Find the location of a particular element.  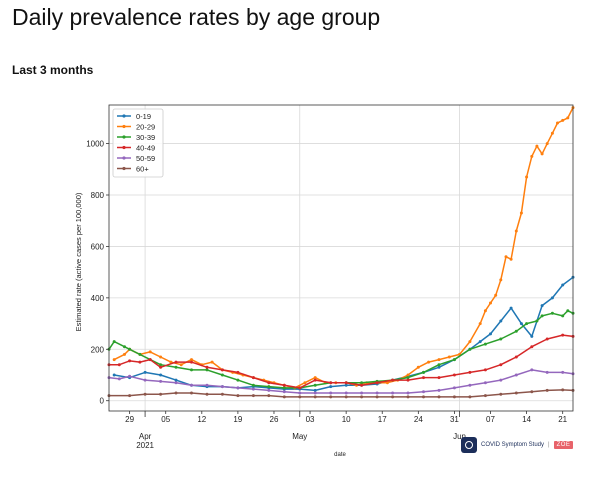

legend-label: 30-39 is located at coordinates (145, 137).